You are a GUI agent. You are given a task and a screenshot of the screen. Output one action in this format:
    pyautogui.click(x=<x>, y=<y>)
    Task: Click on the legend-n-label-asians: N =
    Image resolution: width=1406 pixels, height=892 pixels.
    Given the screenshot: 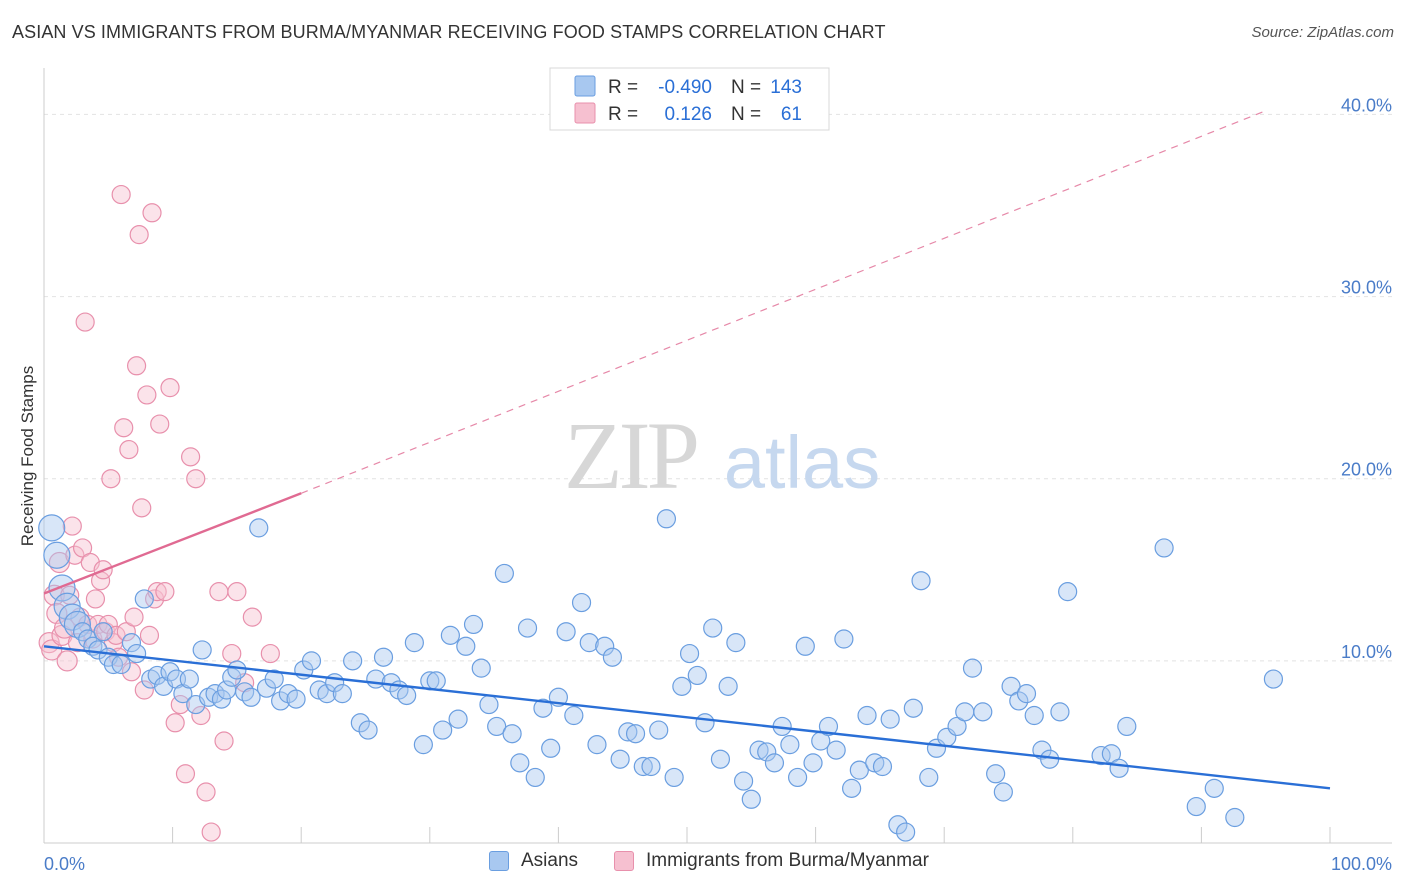 What is the action you would take?
    pyautogui.click(x=746, y=87)
    